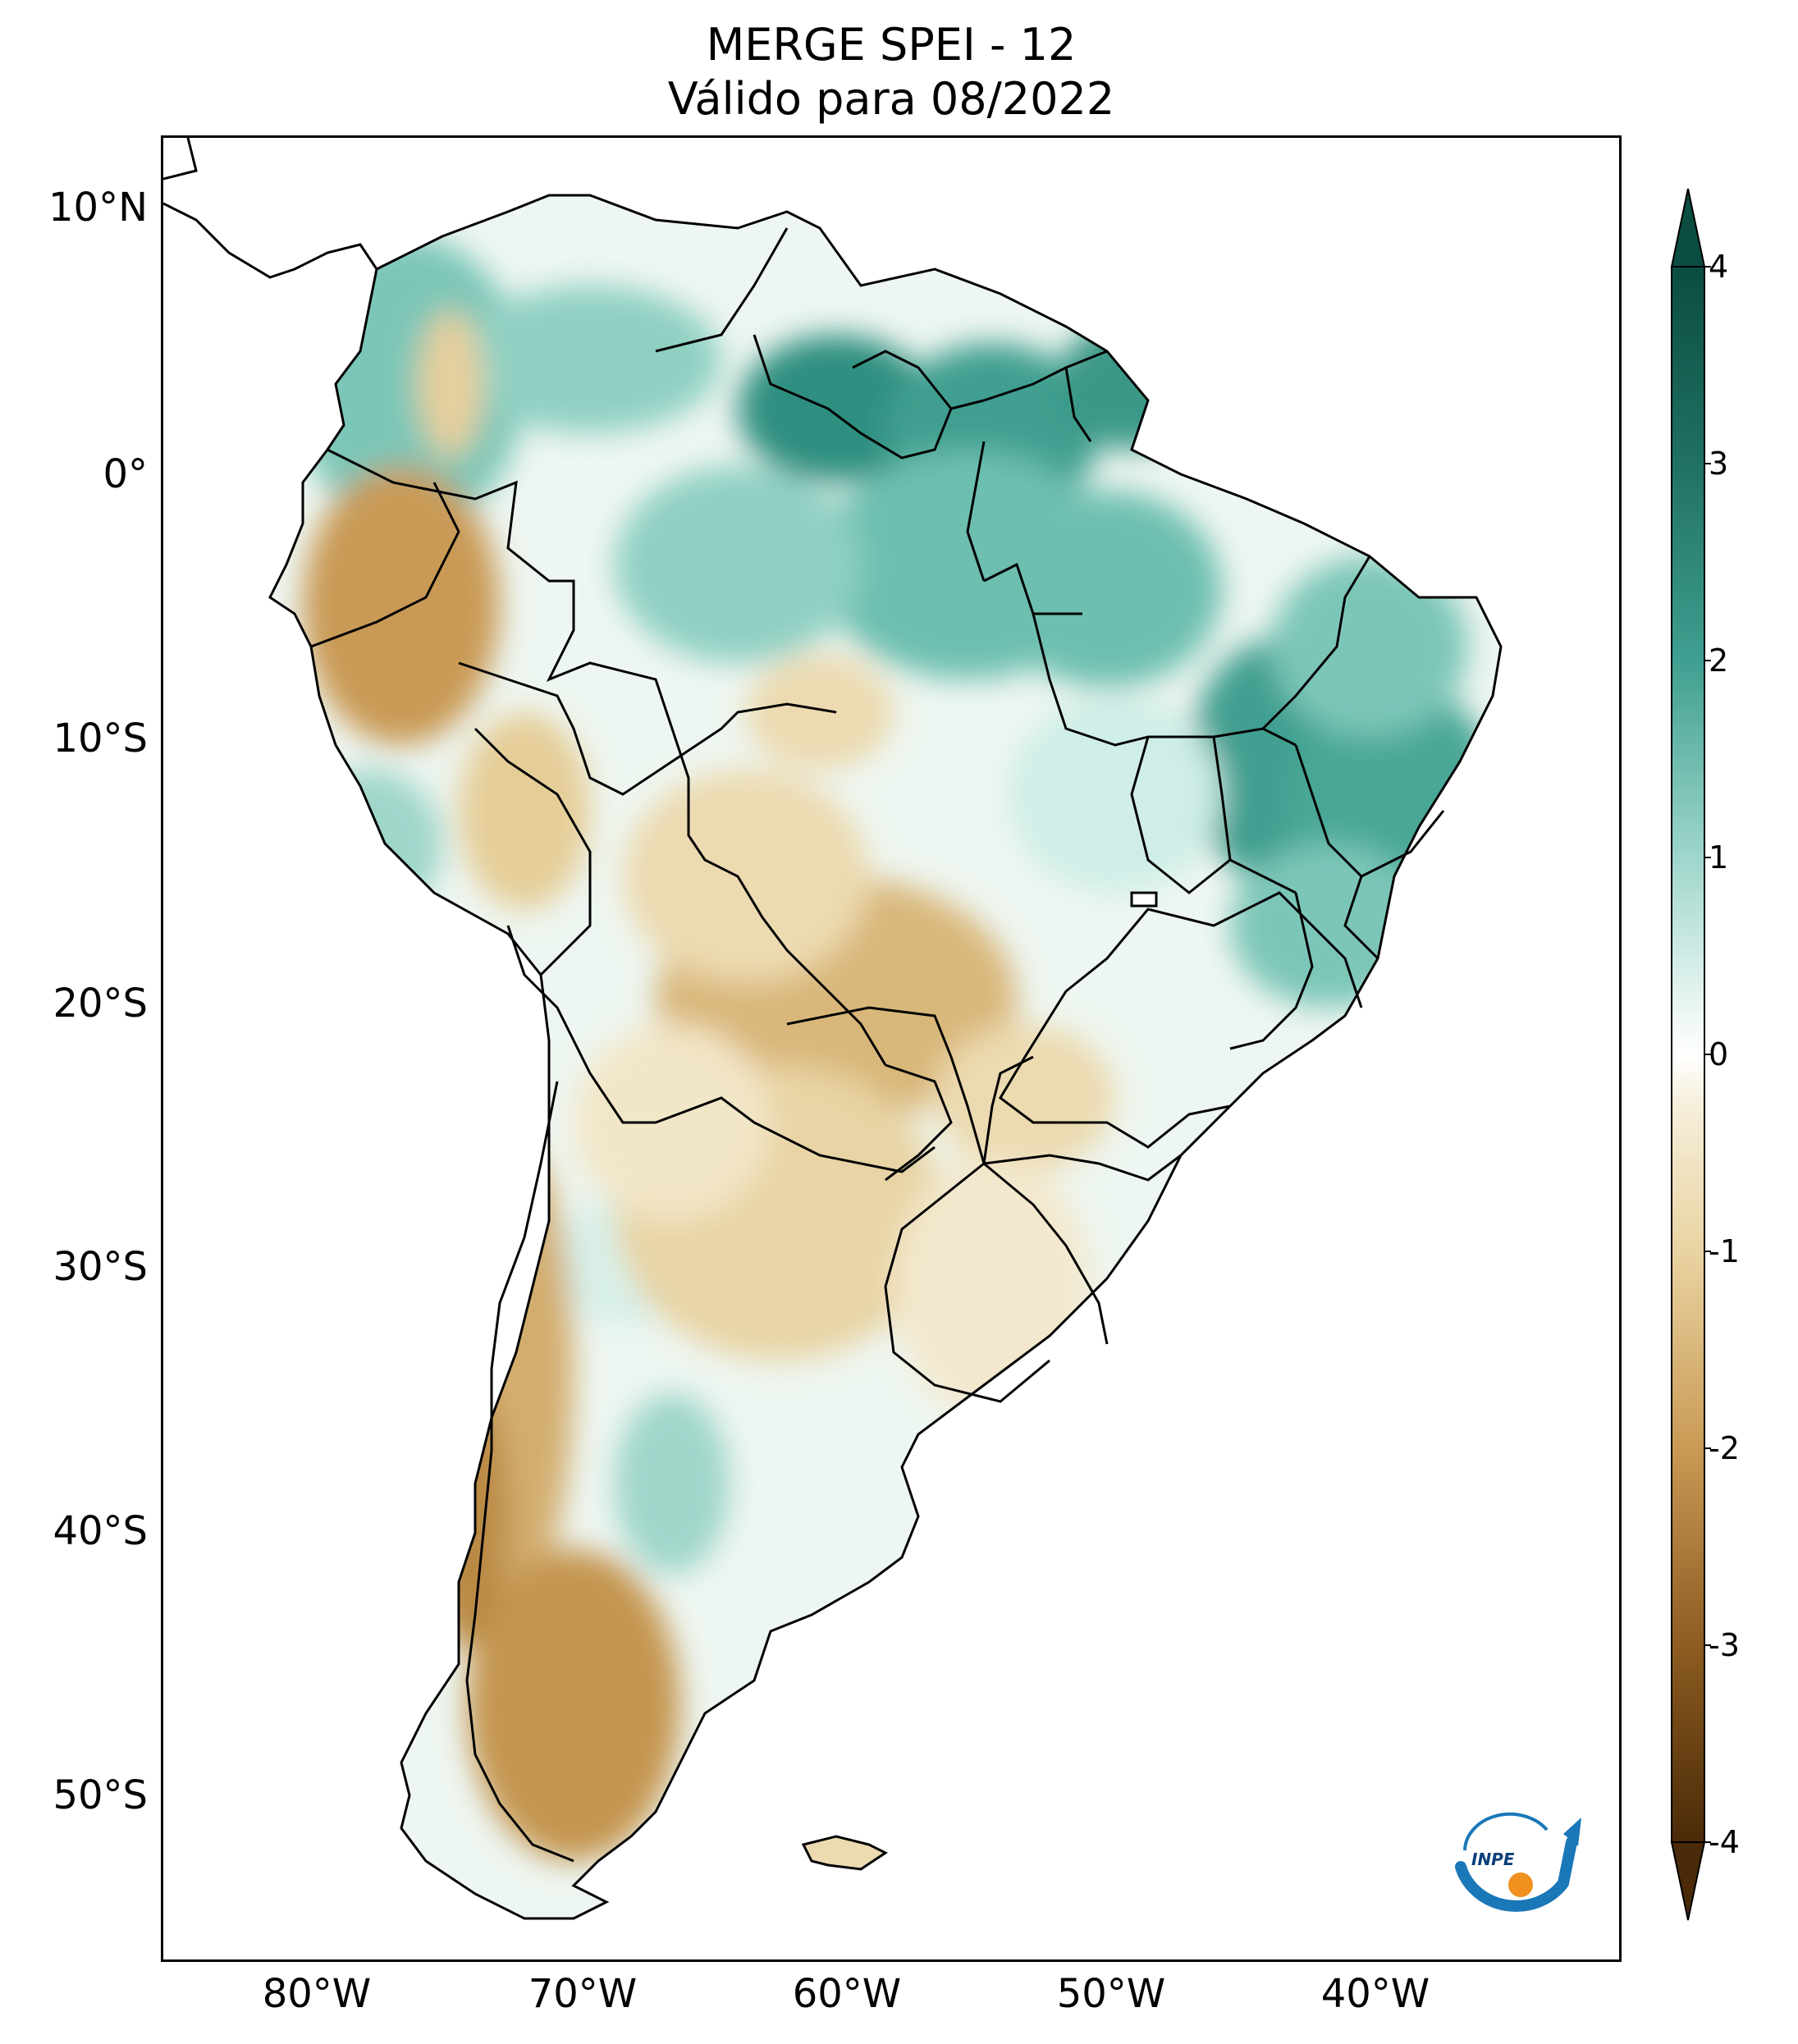 This screenshot has width=1798, height=2044. What do you see at coordinates (1111, 1994) in the screenshot?
I see `lon-label-50w: 50°W` at bounding box center [1111, 1994].